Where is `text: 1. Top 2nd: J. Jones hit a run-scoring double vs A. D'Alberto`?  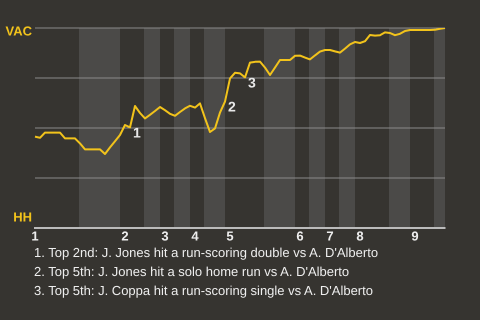
text: 1. Top 2nd: J. Jones hit a run-scoring double vs A. D'Alberto is located at coordinates (207, 253).